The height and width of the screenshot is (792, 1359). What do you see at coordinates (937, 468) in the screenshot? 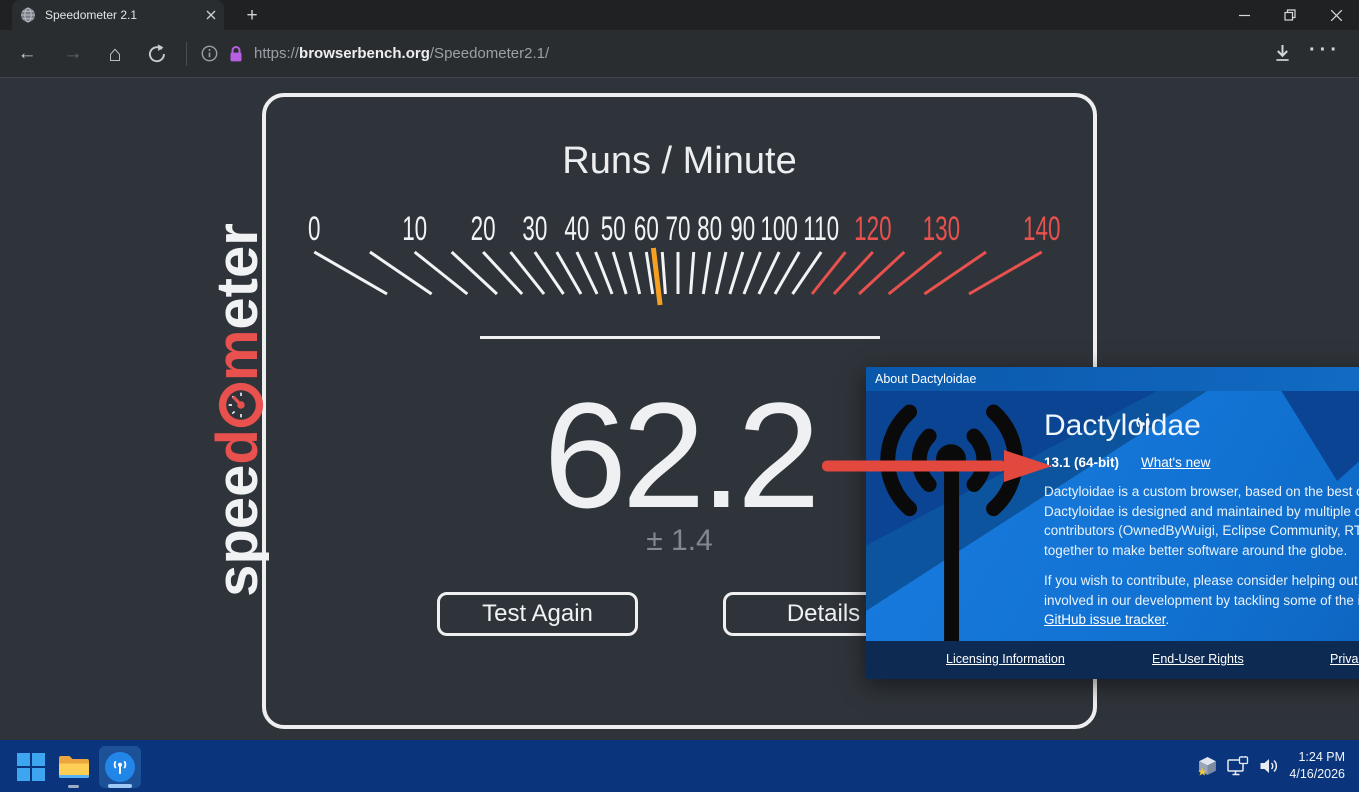
I see `annotation-arrow` at bounding box center [937, 468].